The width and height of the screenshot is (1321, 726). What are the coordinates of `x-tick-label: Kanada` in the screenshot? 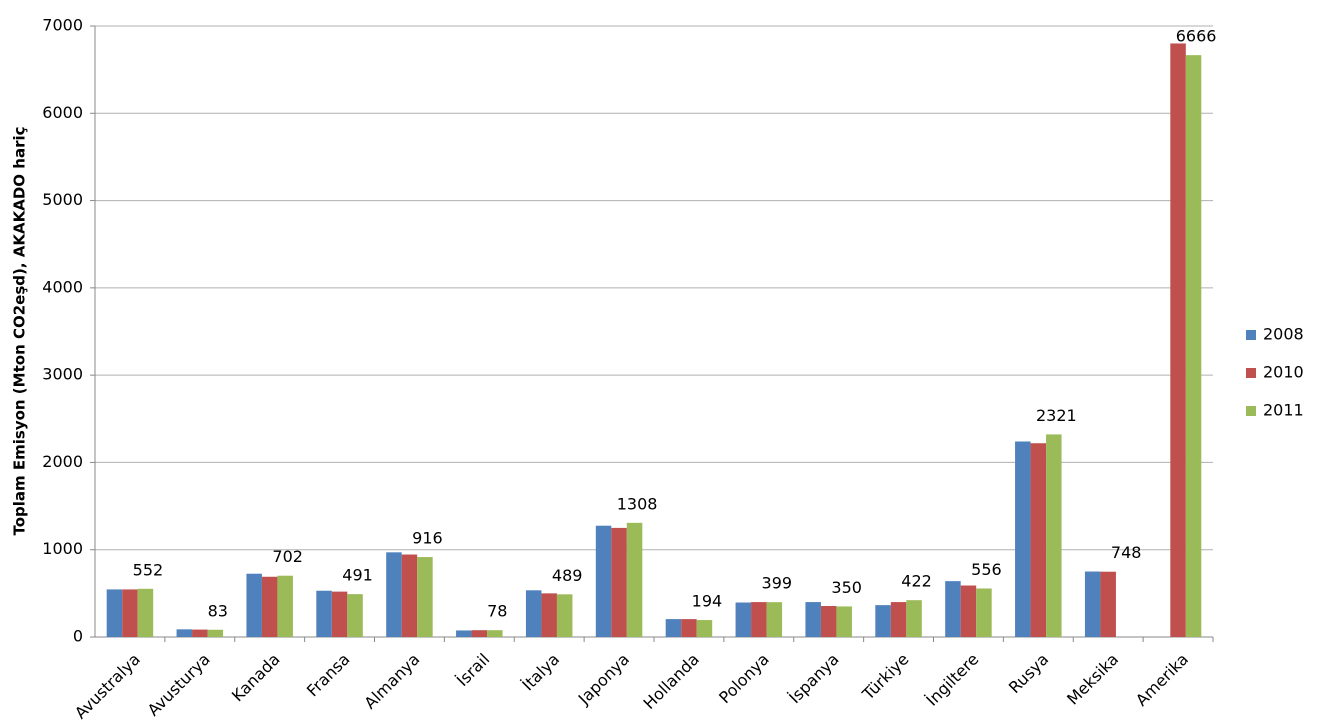 It's located at (256, 678).